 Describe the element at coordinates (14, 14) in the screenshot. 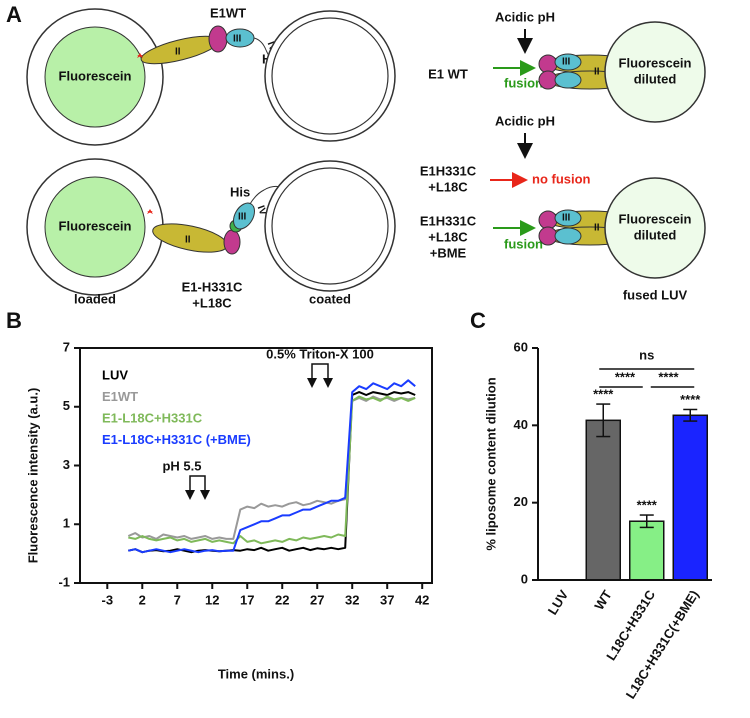

I see `panel-label: A` at that location.